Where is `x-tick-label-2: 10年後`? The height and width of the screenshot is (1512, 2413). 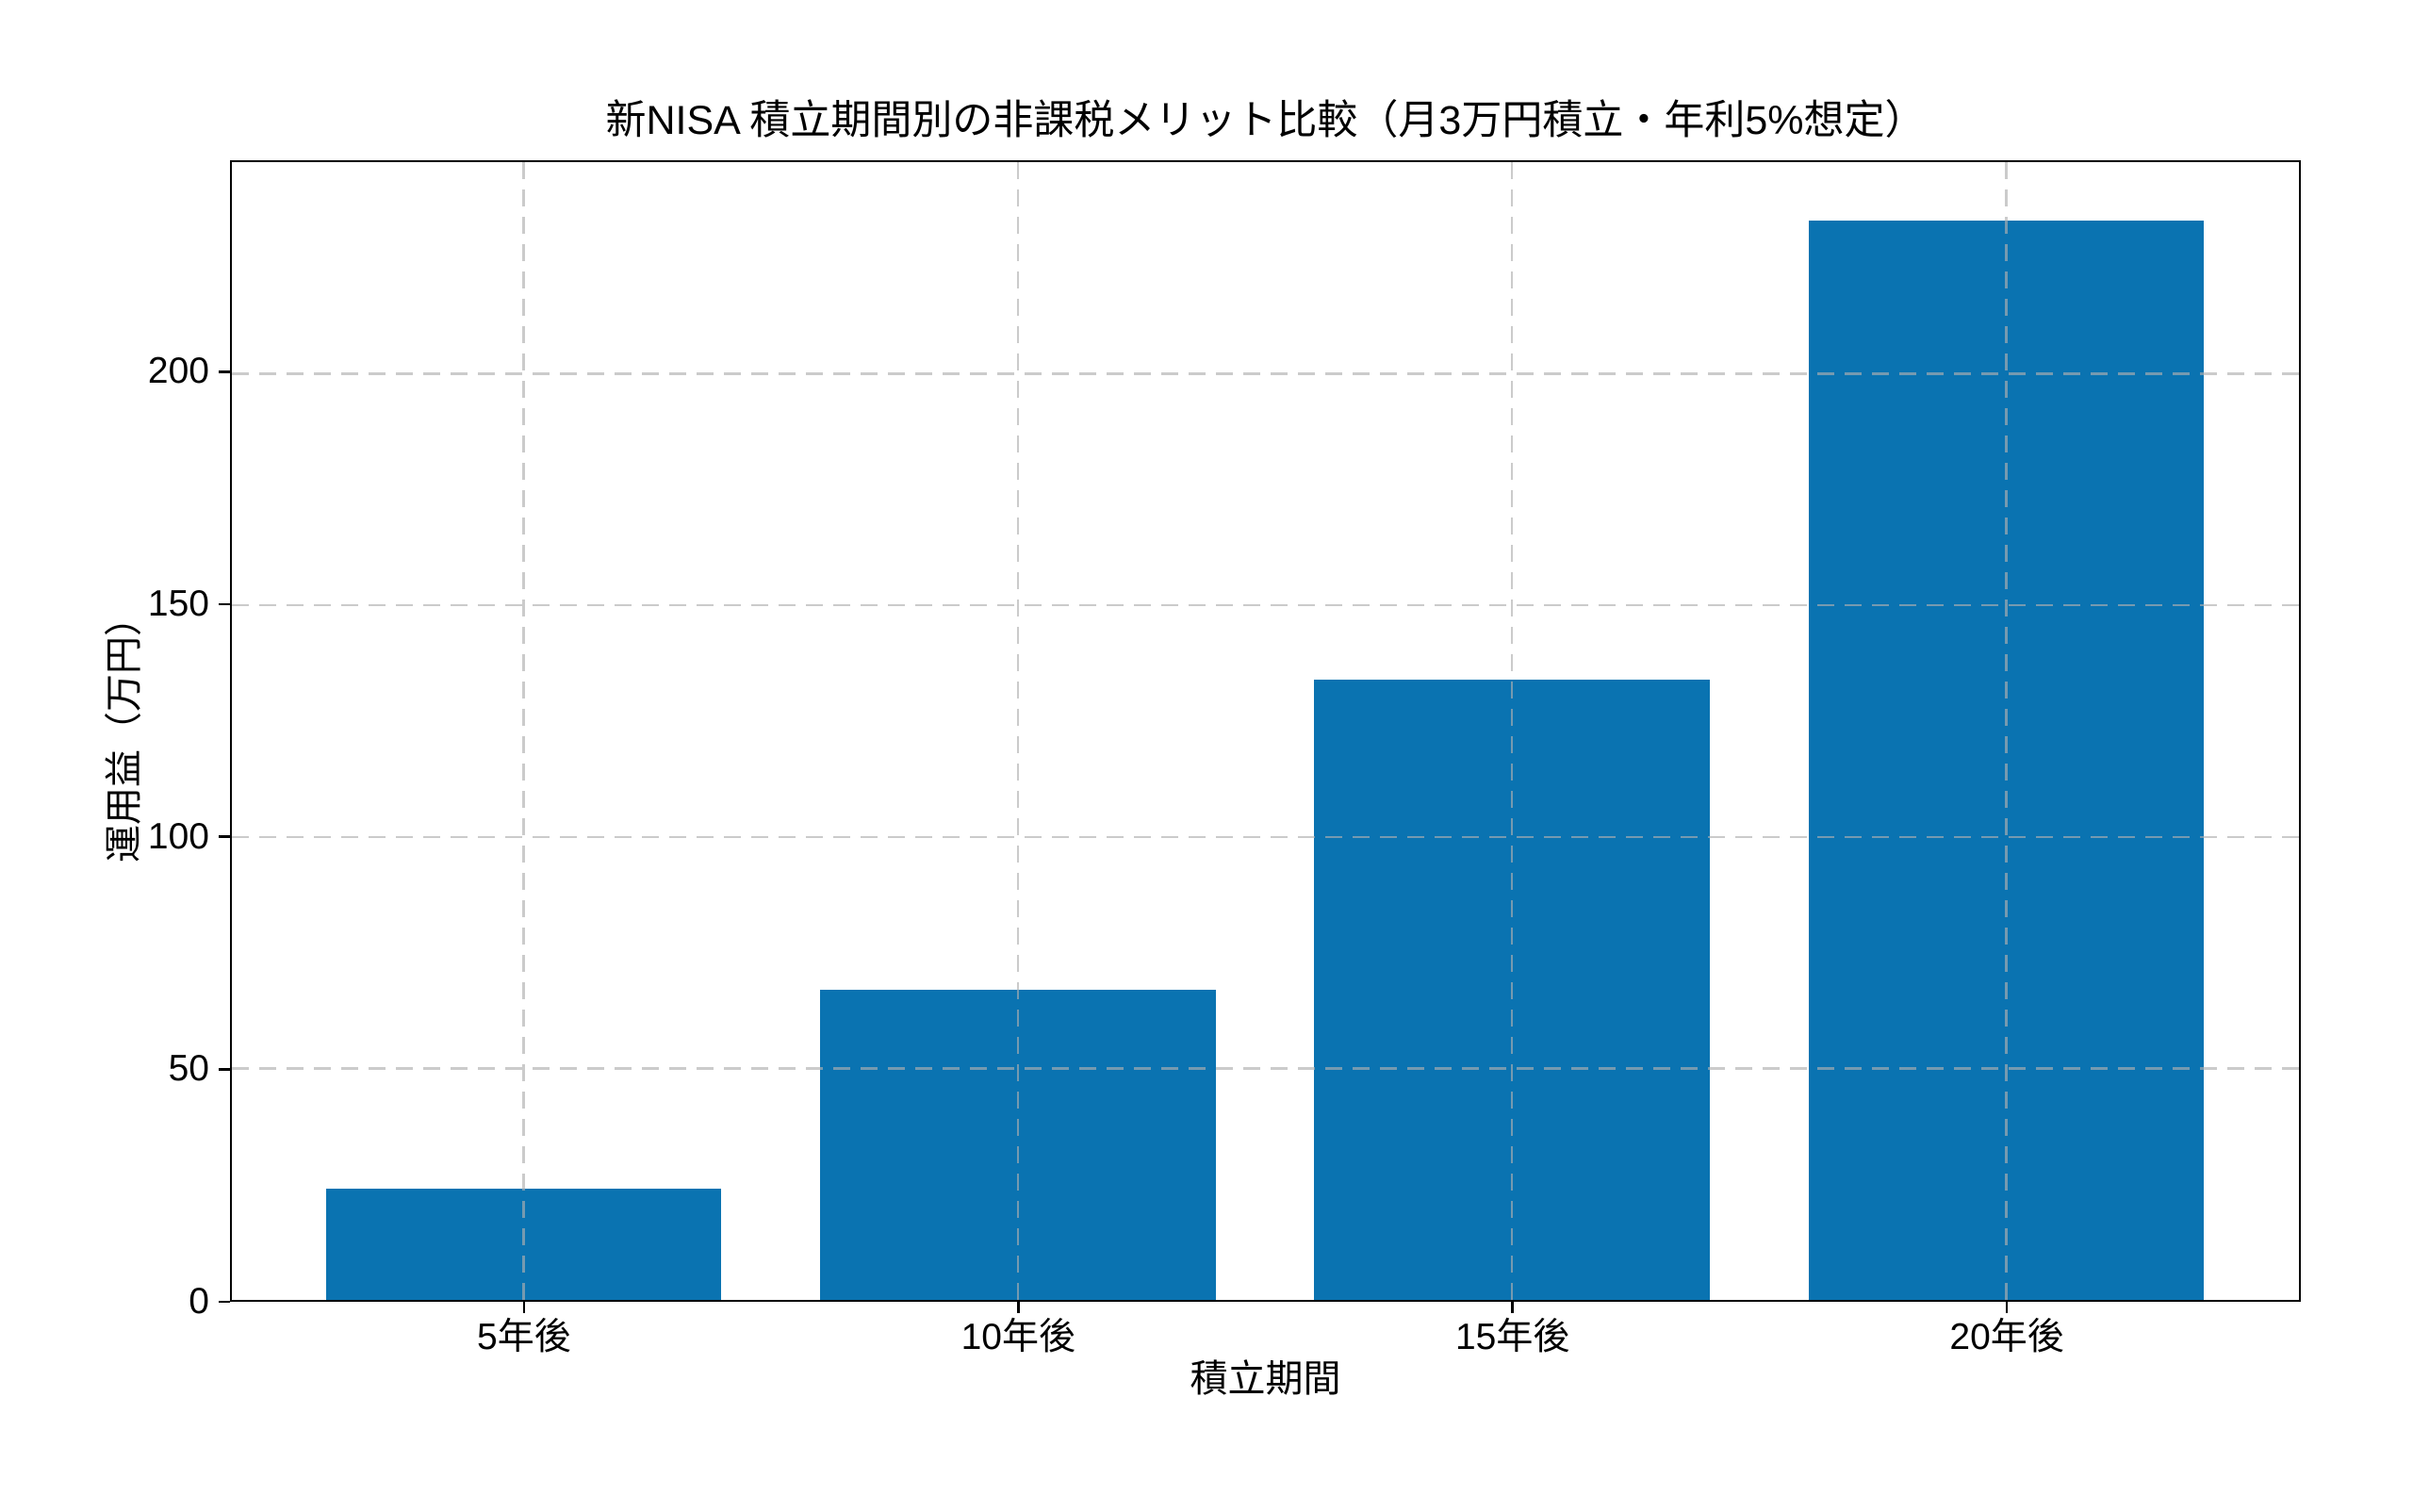 x-tick-label-2: 10年後 is located at coordinates (1018, 1337).